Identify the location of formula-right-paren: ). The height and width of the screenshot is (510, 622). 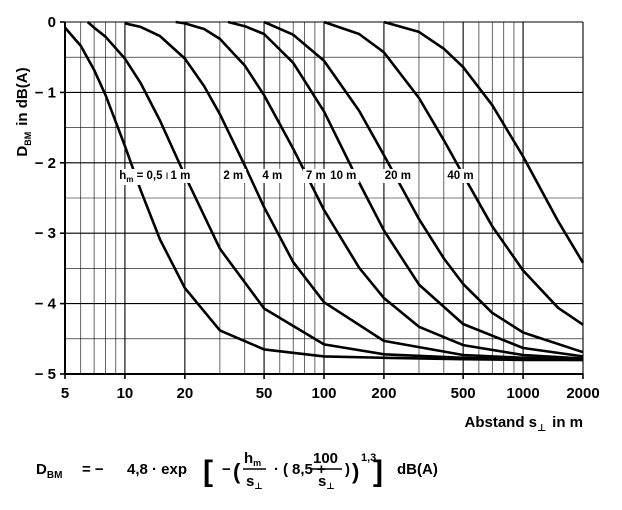
(355, 471).